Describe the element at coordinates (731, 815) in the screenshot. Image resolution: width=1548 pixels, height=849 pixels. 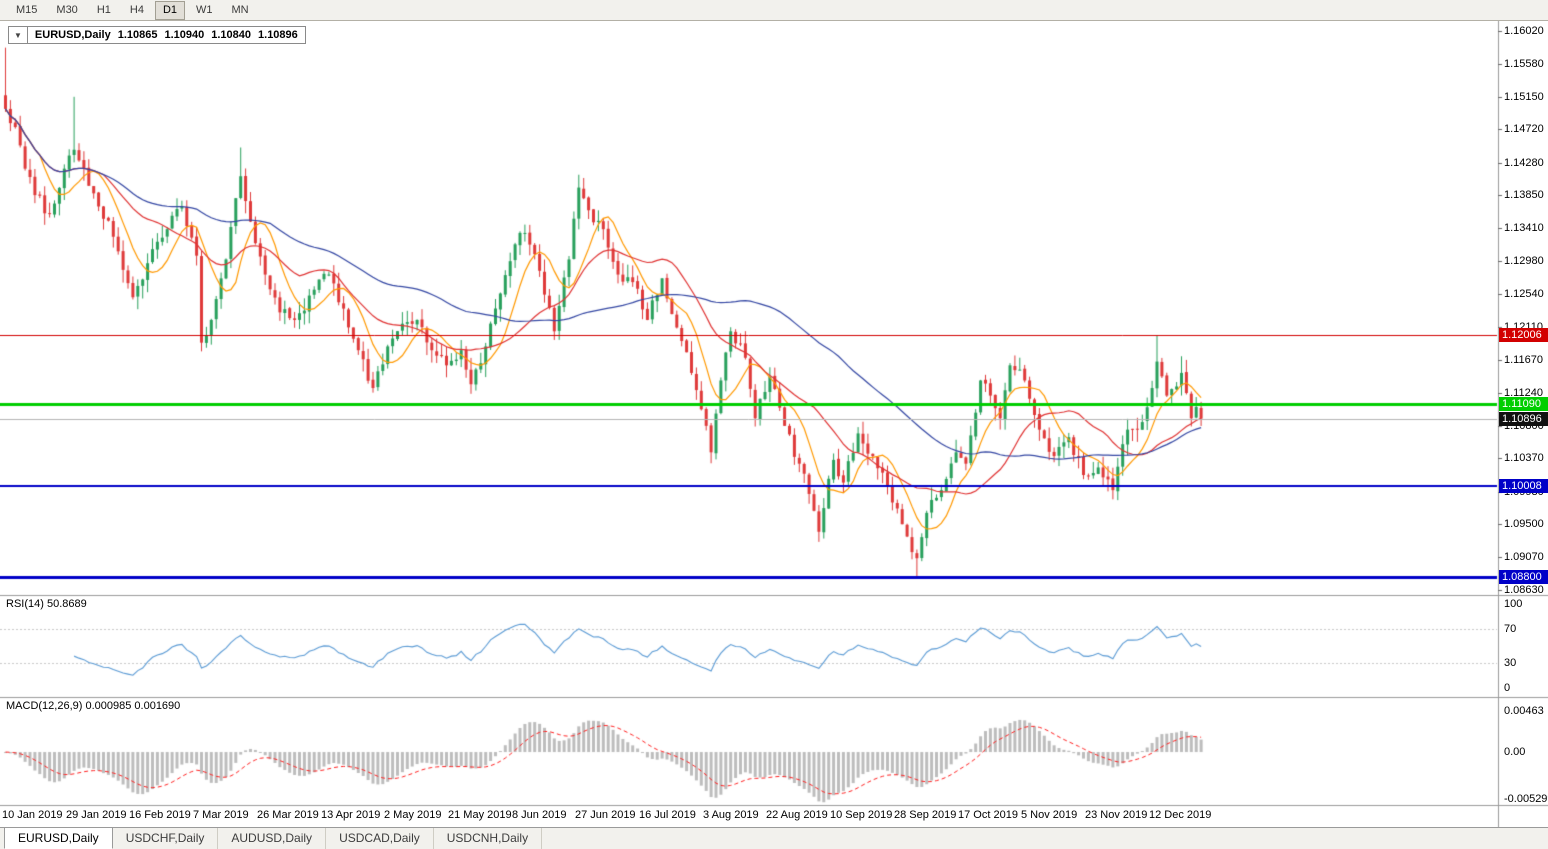
I see `date-axis-label: 3 Aug 2019` at that location.